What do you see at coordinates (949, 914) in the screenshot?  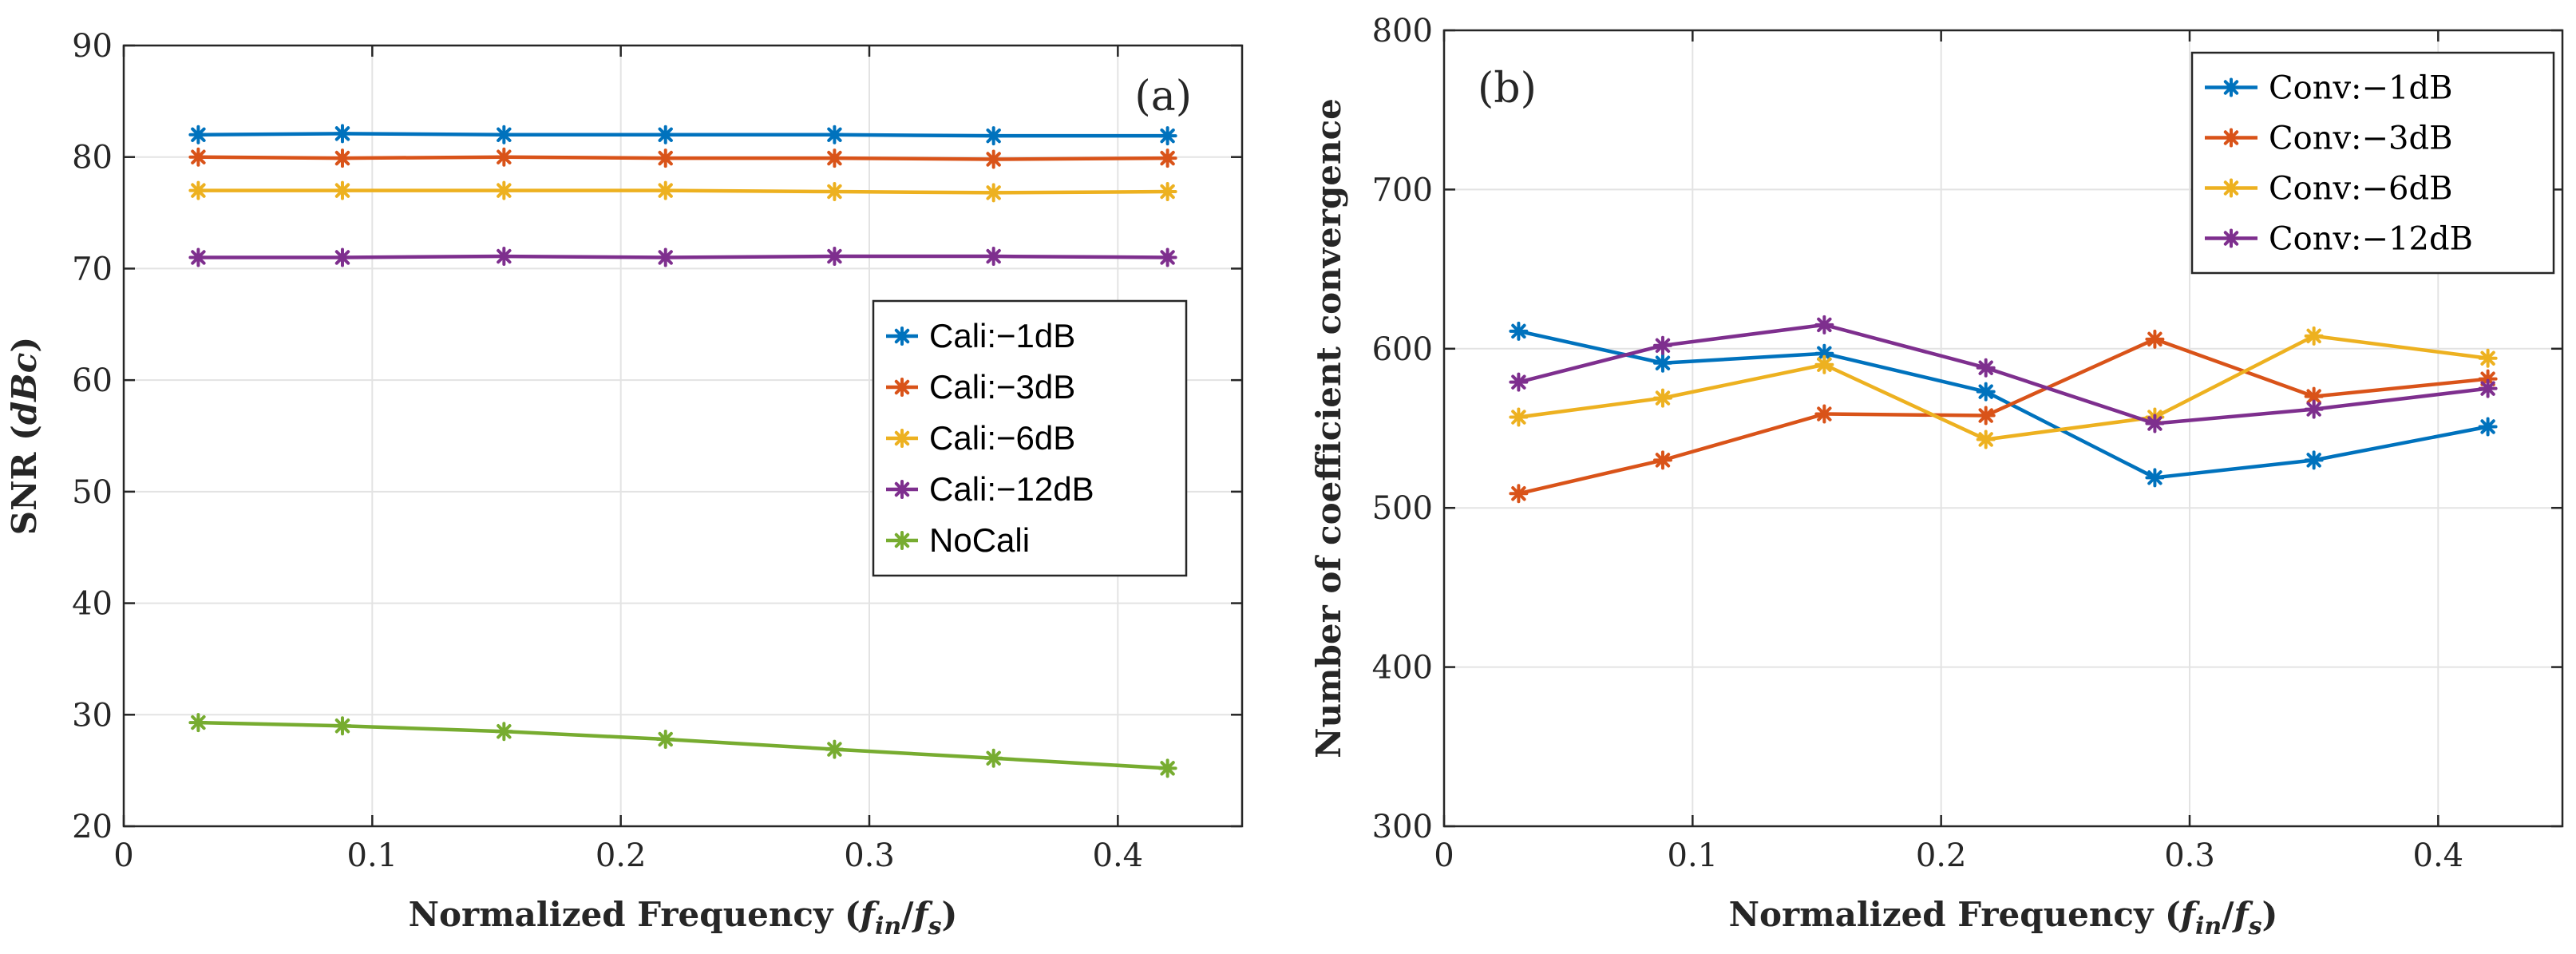 I see `x-axis-label-close: )` at bounding box center [949, 914].